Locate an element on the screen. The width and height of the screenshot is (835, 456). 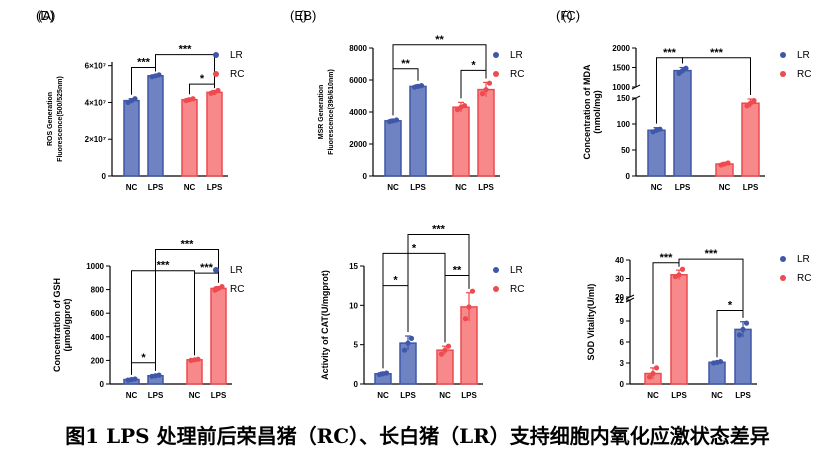
y-axis-label: Concentration of MDA is located at coordinates (587, 111).